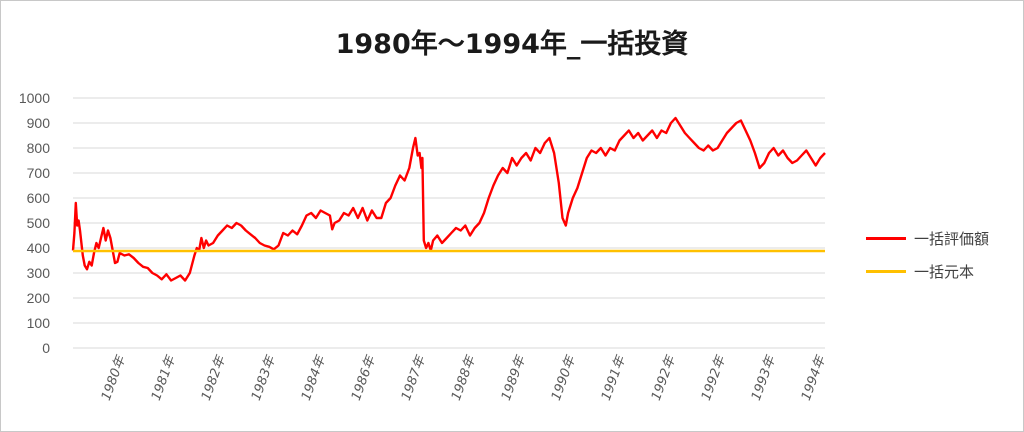  Describe the element at coordinates (814, 377) in the screenshot. I see `x-tick-label: 1994年` at that location.